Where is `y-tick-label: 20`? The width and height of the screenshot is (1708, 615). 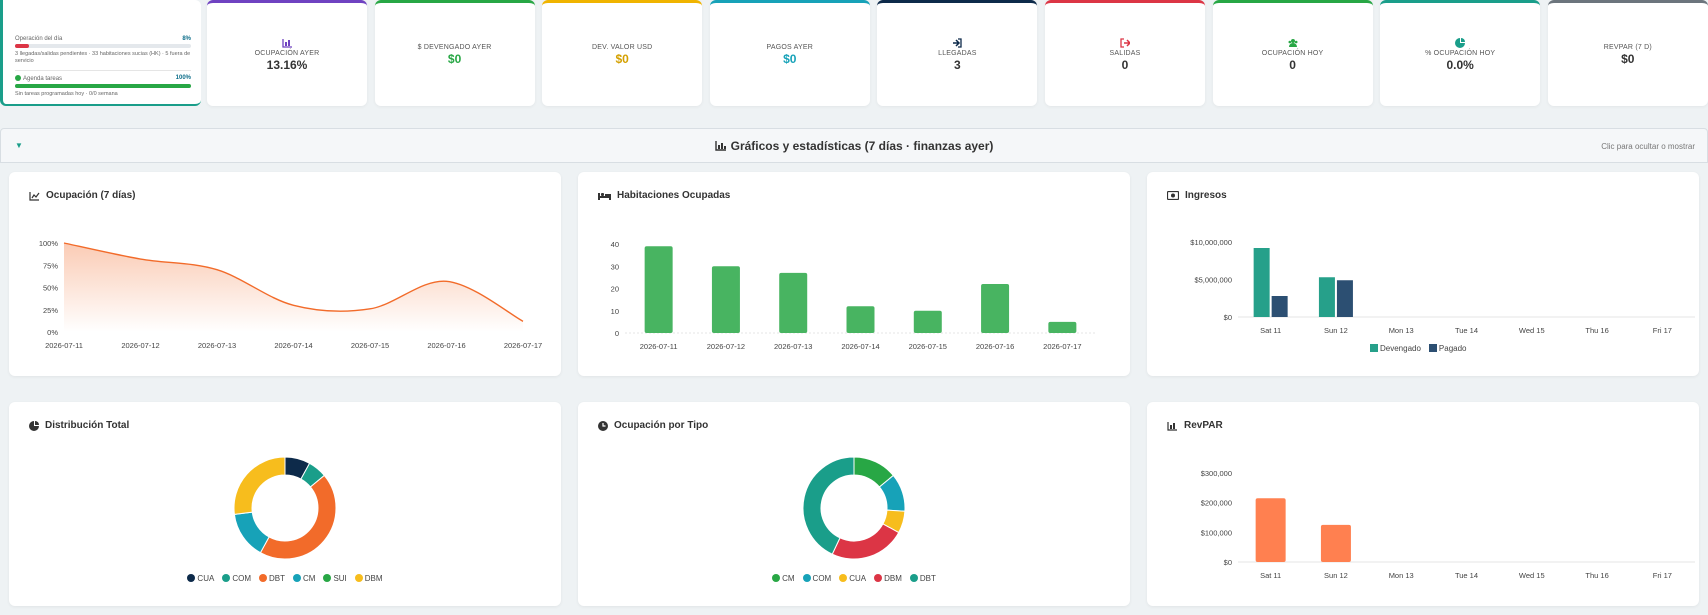 y-tick-label: 20 is located at coordinates (615, 289).